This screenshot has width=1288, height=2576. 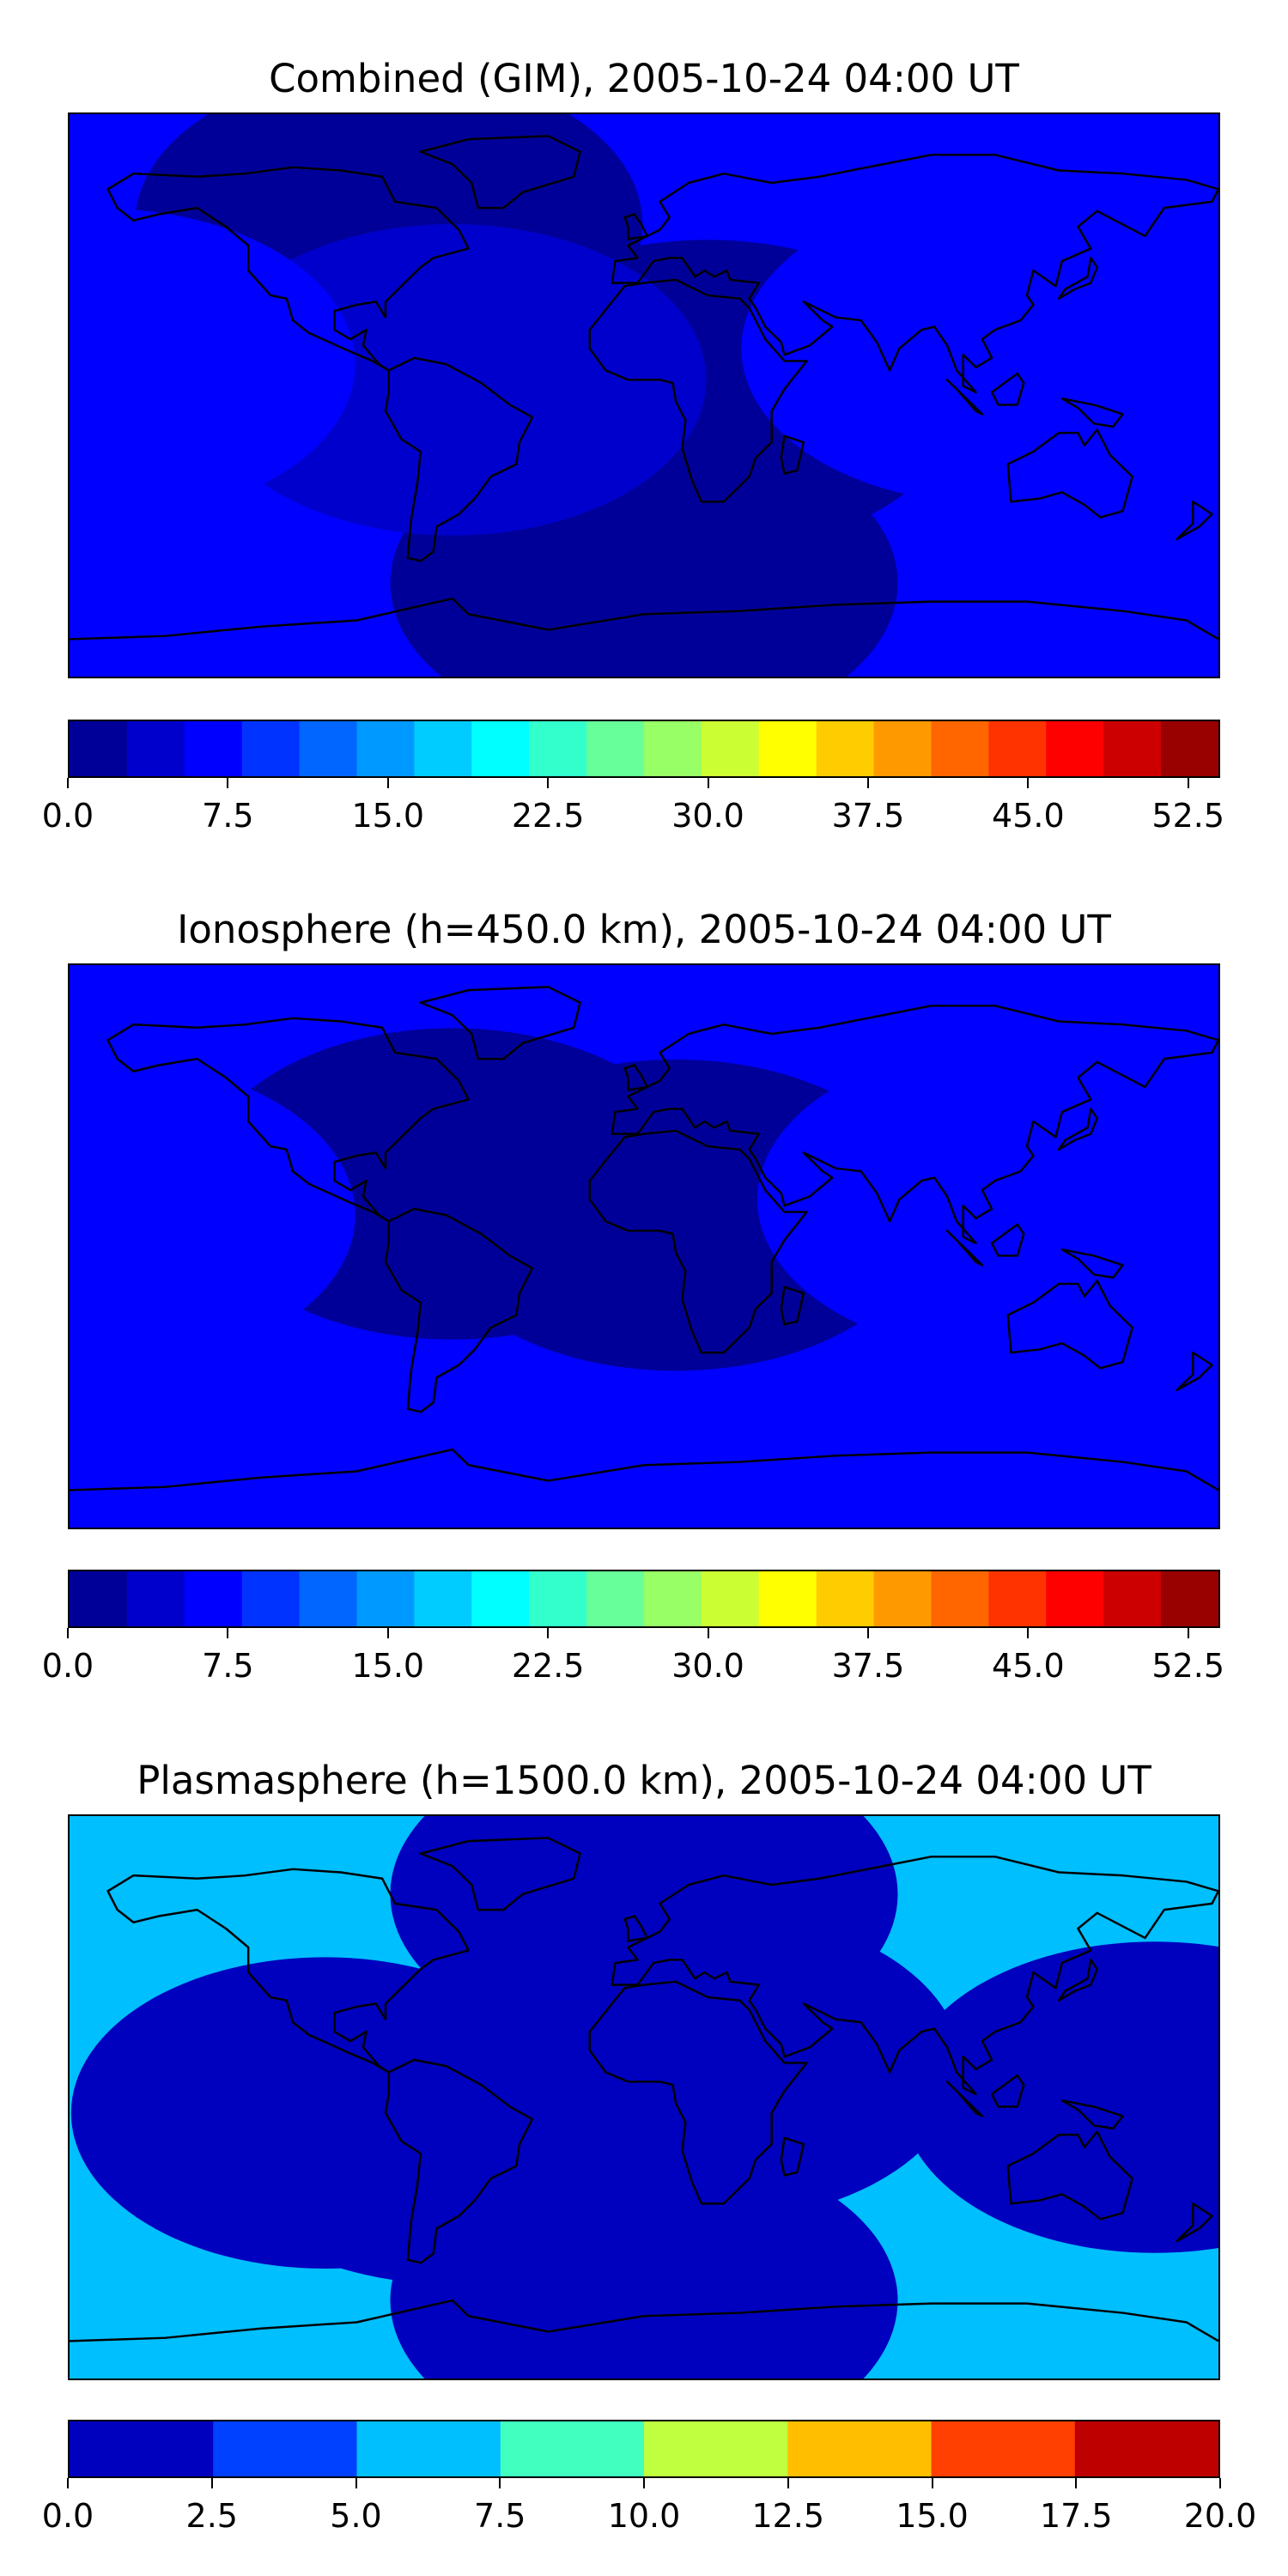 I want to click on colorbar-tick-label: 37.5, so click(x=868, y=1666).